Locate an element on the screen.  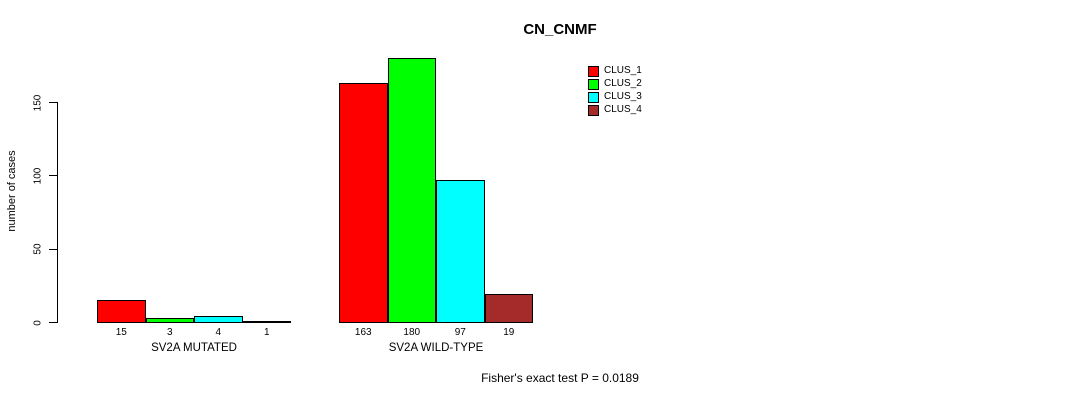
bar-value-label: 180 is located at coordinates (412, 332).